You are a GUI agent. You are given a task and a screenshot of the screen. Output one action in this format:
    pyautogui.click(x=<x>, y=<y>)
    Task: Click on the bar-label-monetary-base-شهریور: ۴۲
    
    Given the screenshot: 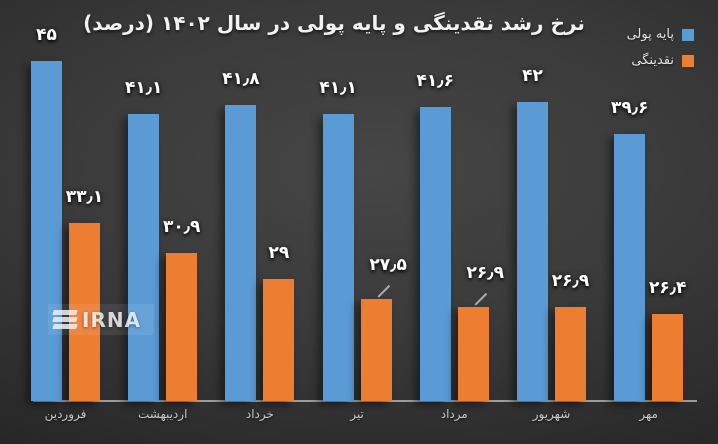 What is the action you would take?
    pyautogui.click(x=532, y=75)
    